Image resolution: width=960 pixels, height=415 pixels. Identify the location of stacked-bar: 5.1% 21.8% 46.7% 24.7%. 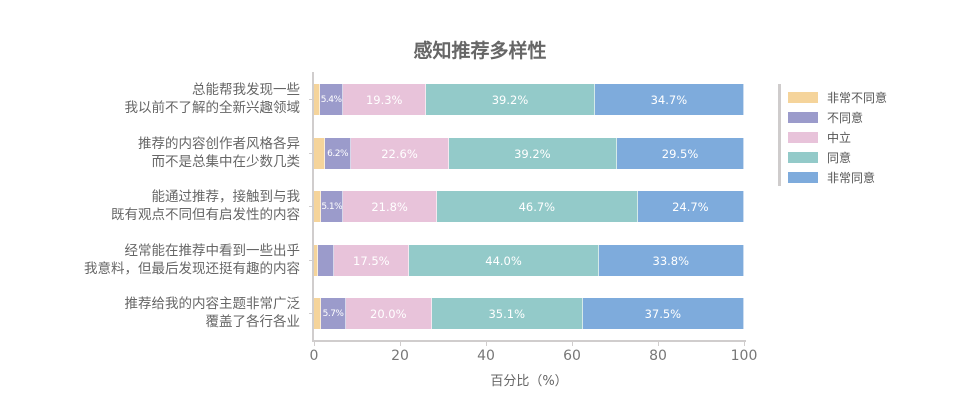
(529, 206).